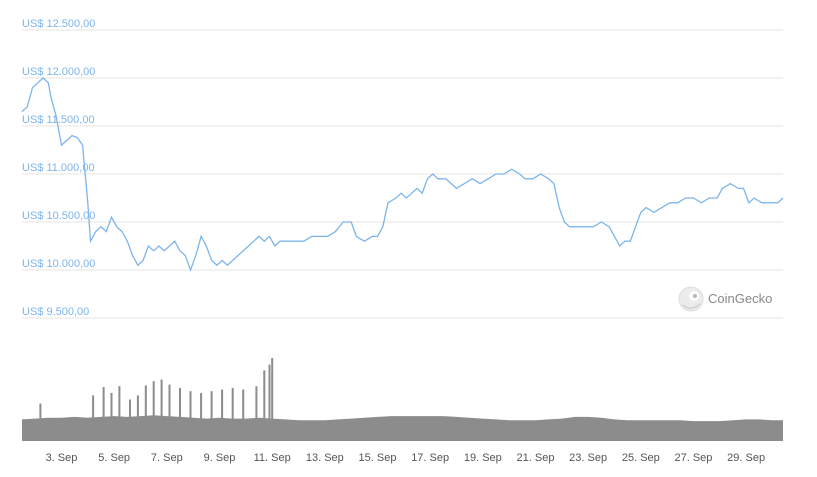 This screenshot has width=817, height=477. What do you see at coordinates (641, 458) in the screenshot?
I see `x-tick-label: 25. Sep` at bounding box center [641, 458].